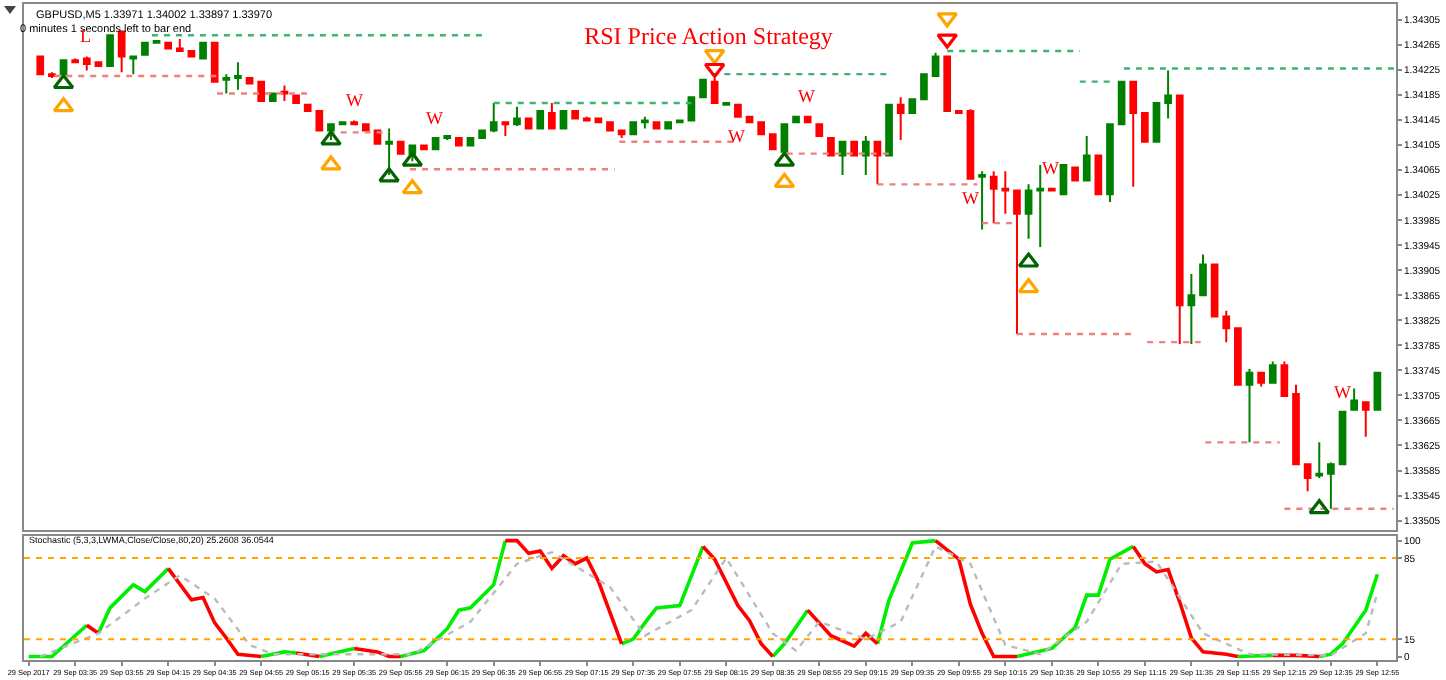  Describe the element at coordinates (708, 35) in the screenshot. I see `text: RSI Price Action Strategy` at that location.